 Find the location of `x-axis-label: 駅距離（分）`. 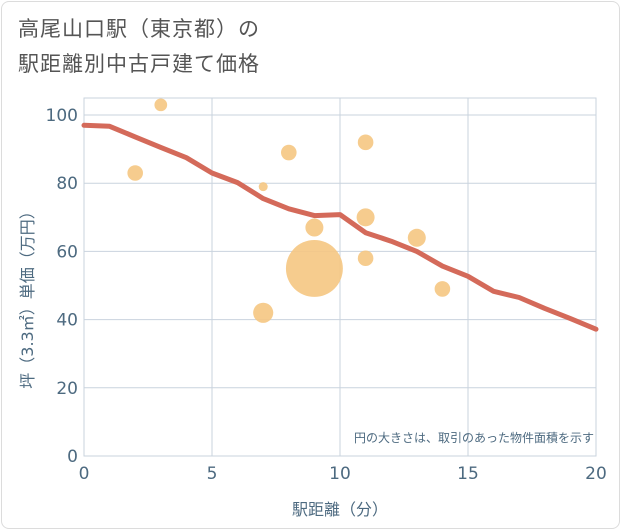

x-axis-label: 駅距離（分） is located at coordinates (340, 509).